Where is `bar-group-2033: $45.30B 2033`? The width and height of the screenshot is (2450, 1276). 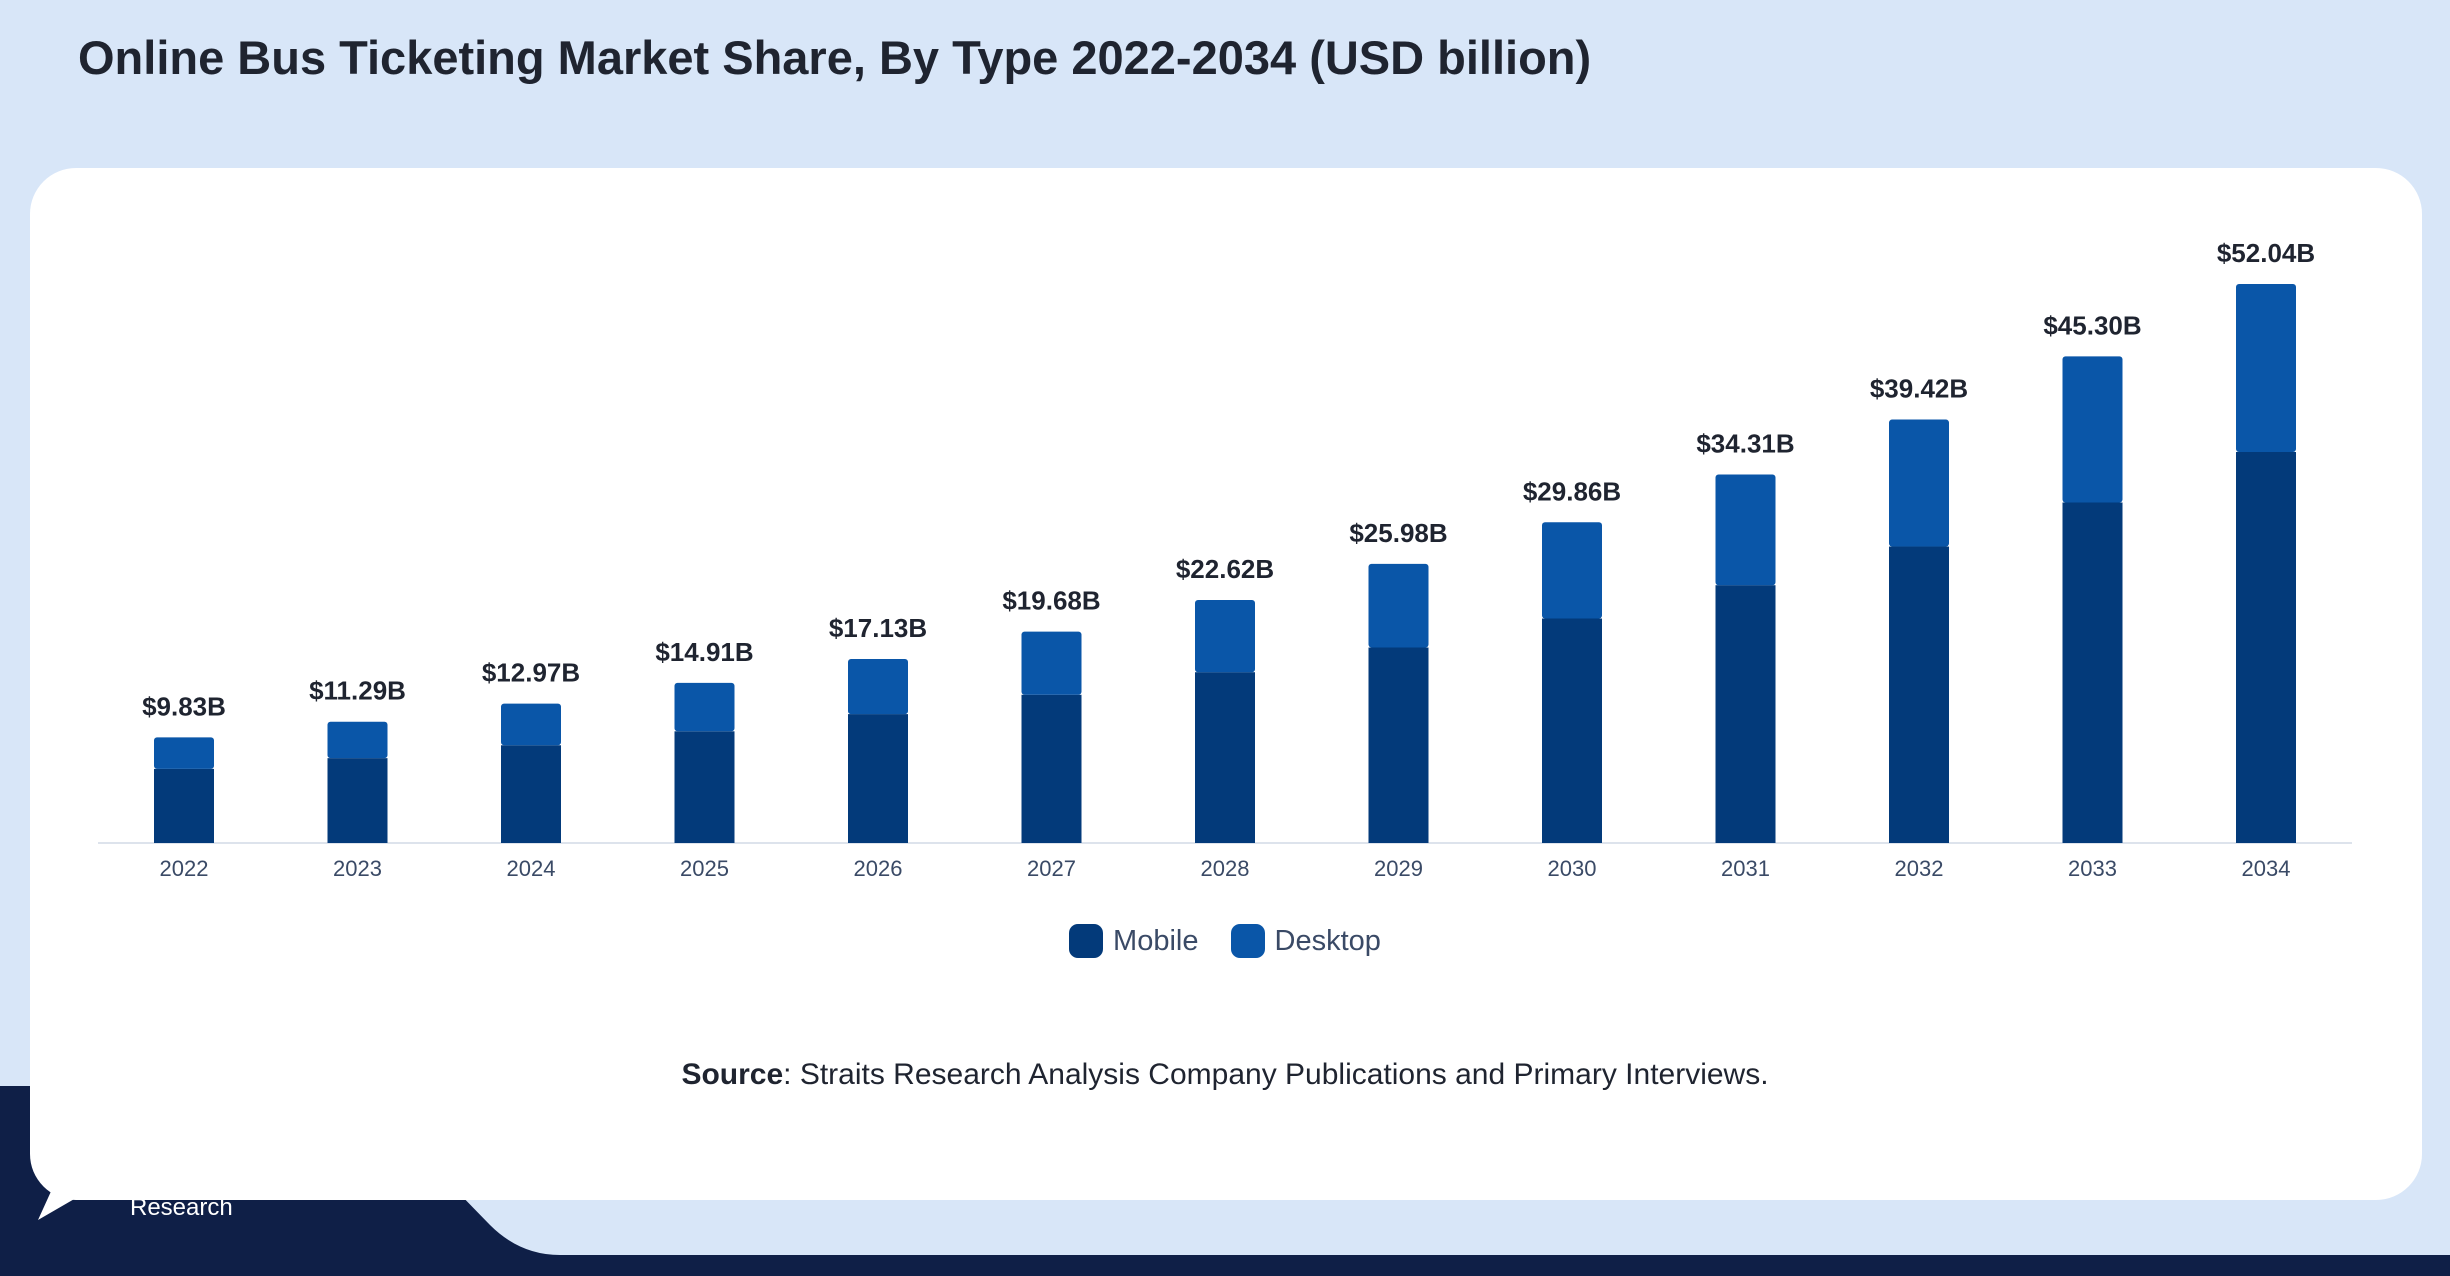 bar-group-2033: $45.30B 2033 is located at coordinates (2092, 595).